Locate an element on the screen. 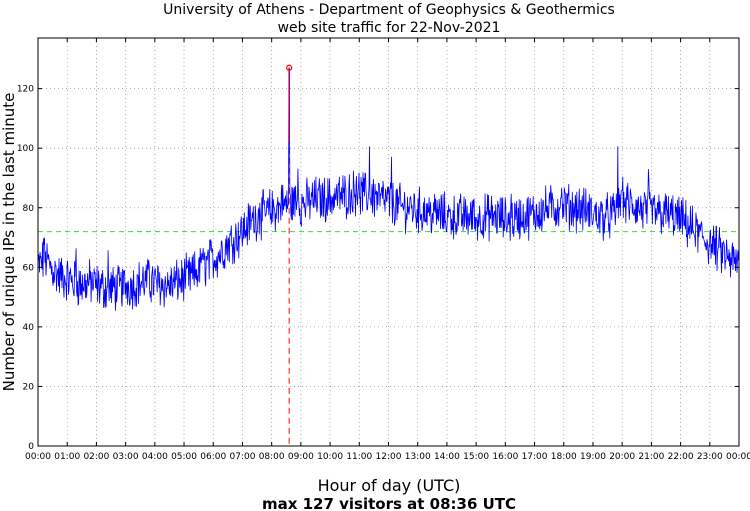 The width and height of the screenshot is (750, 511). x-tick-label: 16:00 is located at coordinates (505, 457).